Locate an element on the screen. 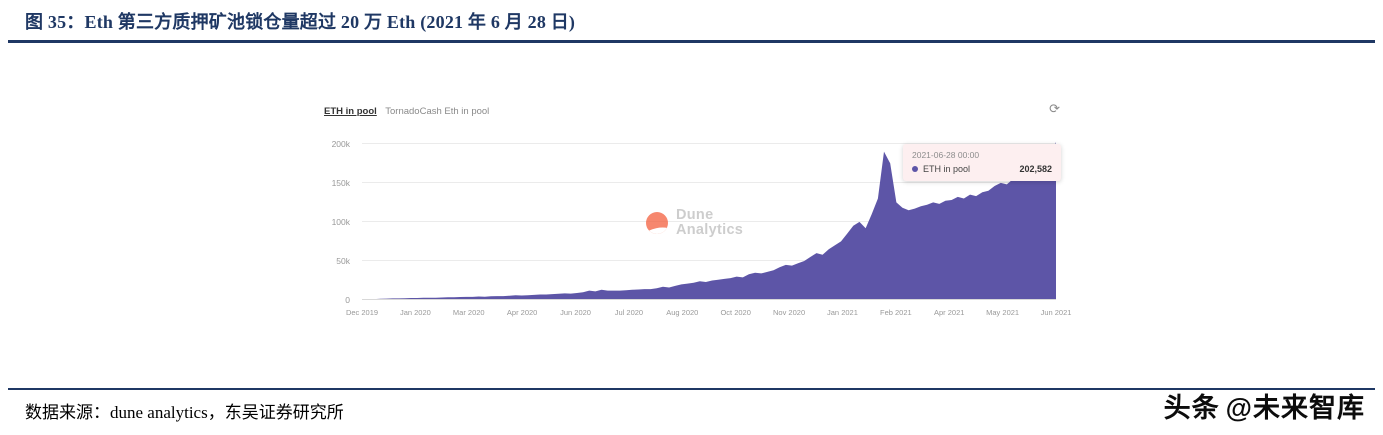  x-axis-label: Jun 2021 is located at coordinates (1056, 312).